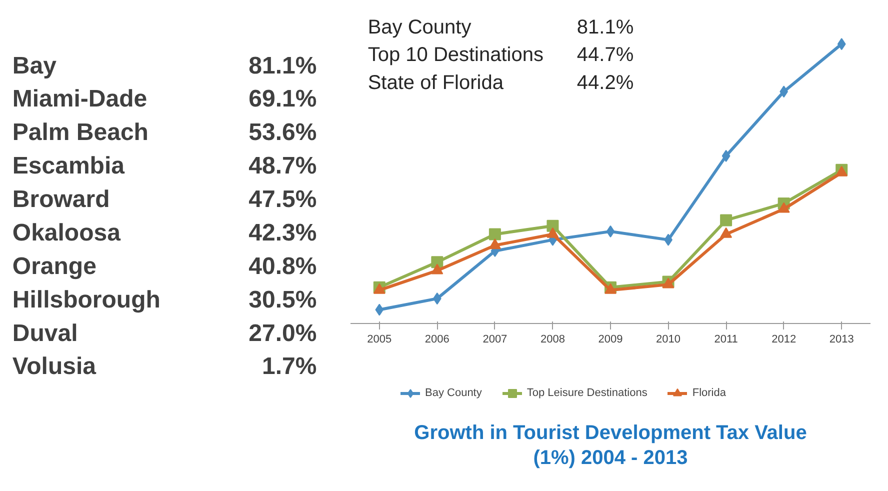  I want to click on text: Bay County, so click(420, 27).